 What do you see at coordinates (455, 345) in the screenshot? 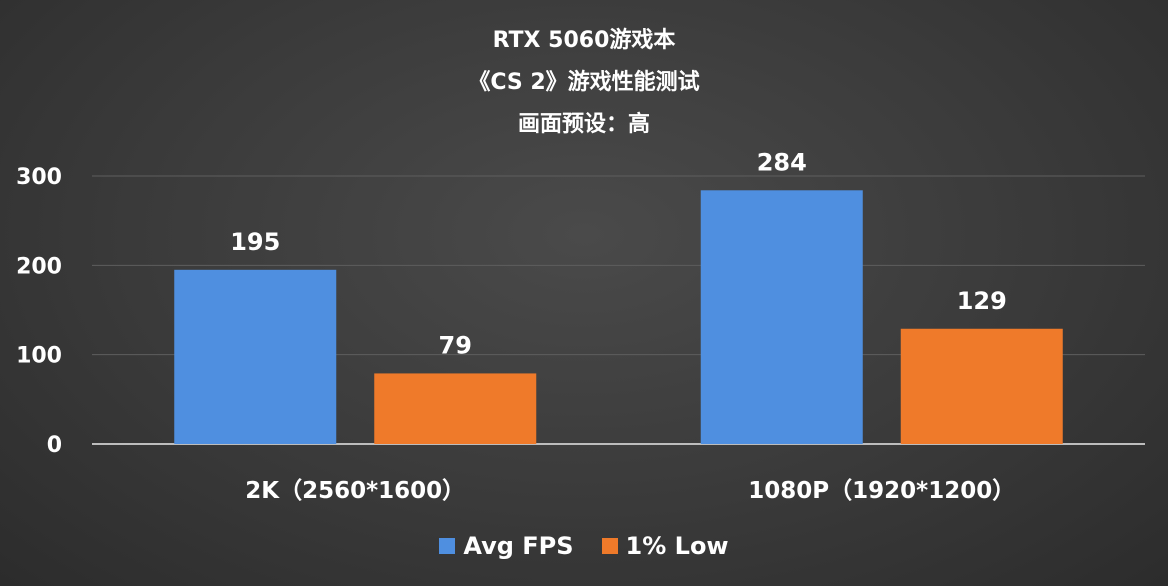
I see `data-label-1pct-low-0: 79` at bounding box center [455, 345].